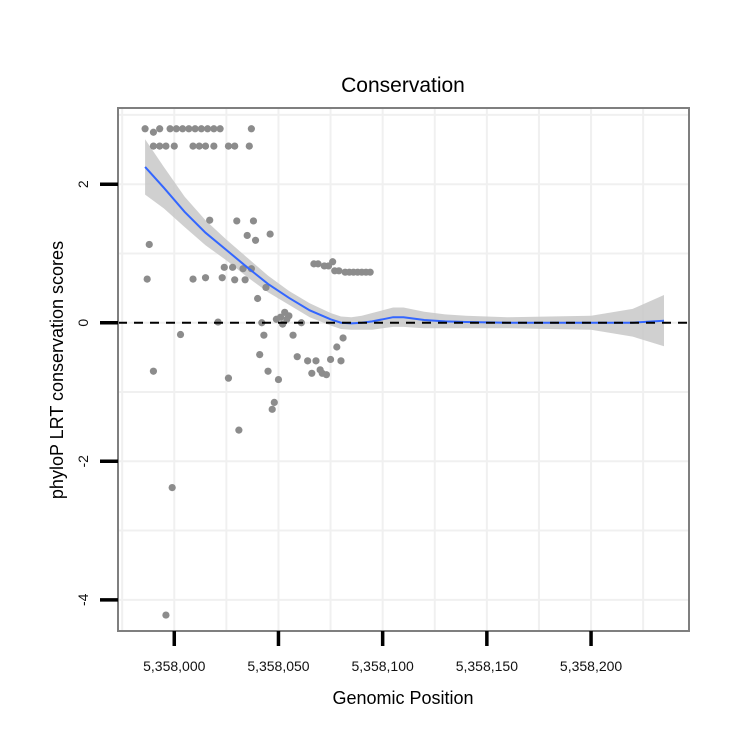 The width and height of the screenshot is (750, 750). Describe the element at coordinates (278, 666) in the screenshot. I see `x-tick-label: 5,358,050` at that location.